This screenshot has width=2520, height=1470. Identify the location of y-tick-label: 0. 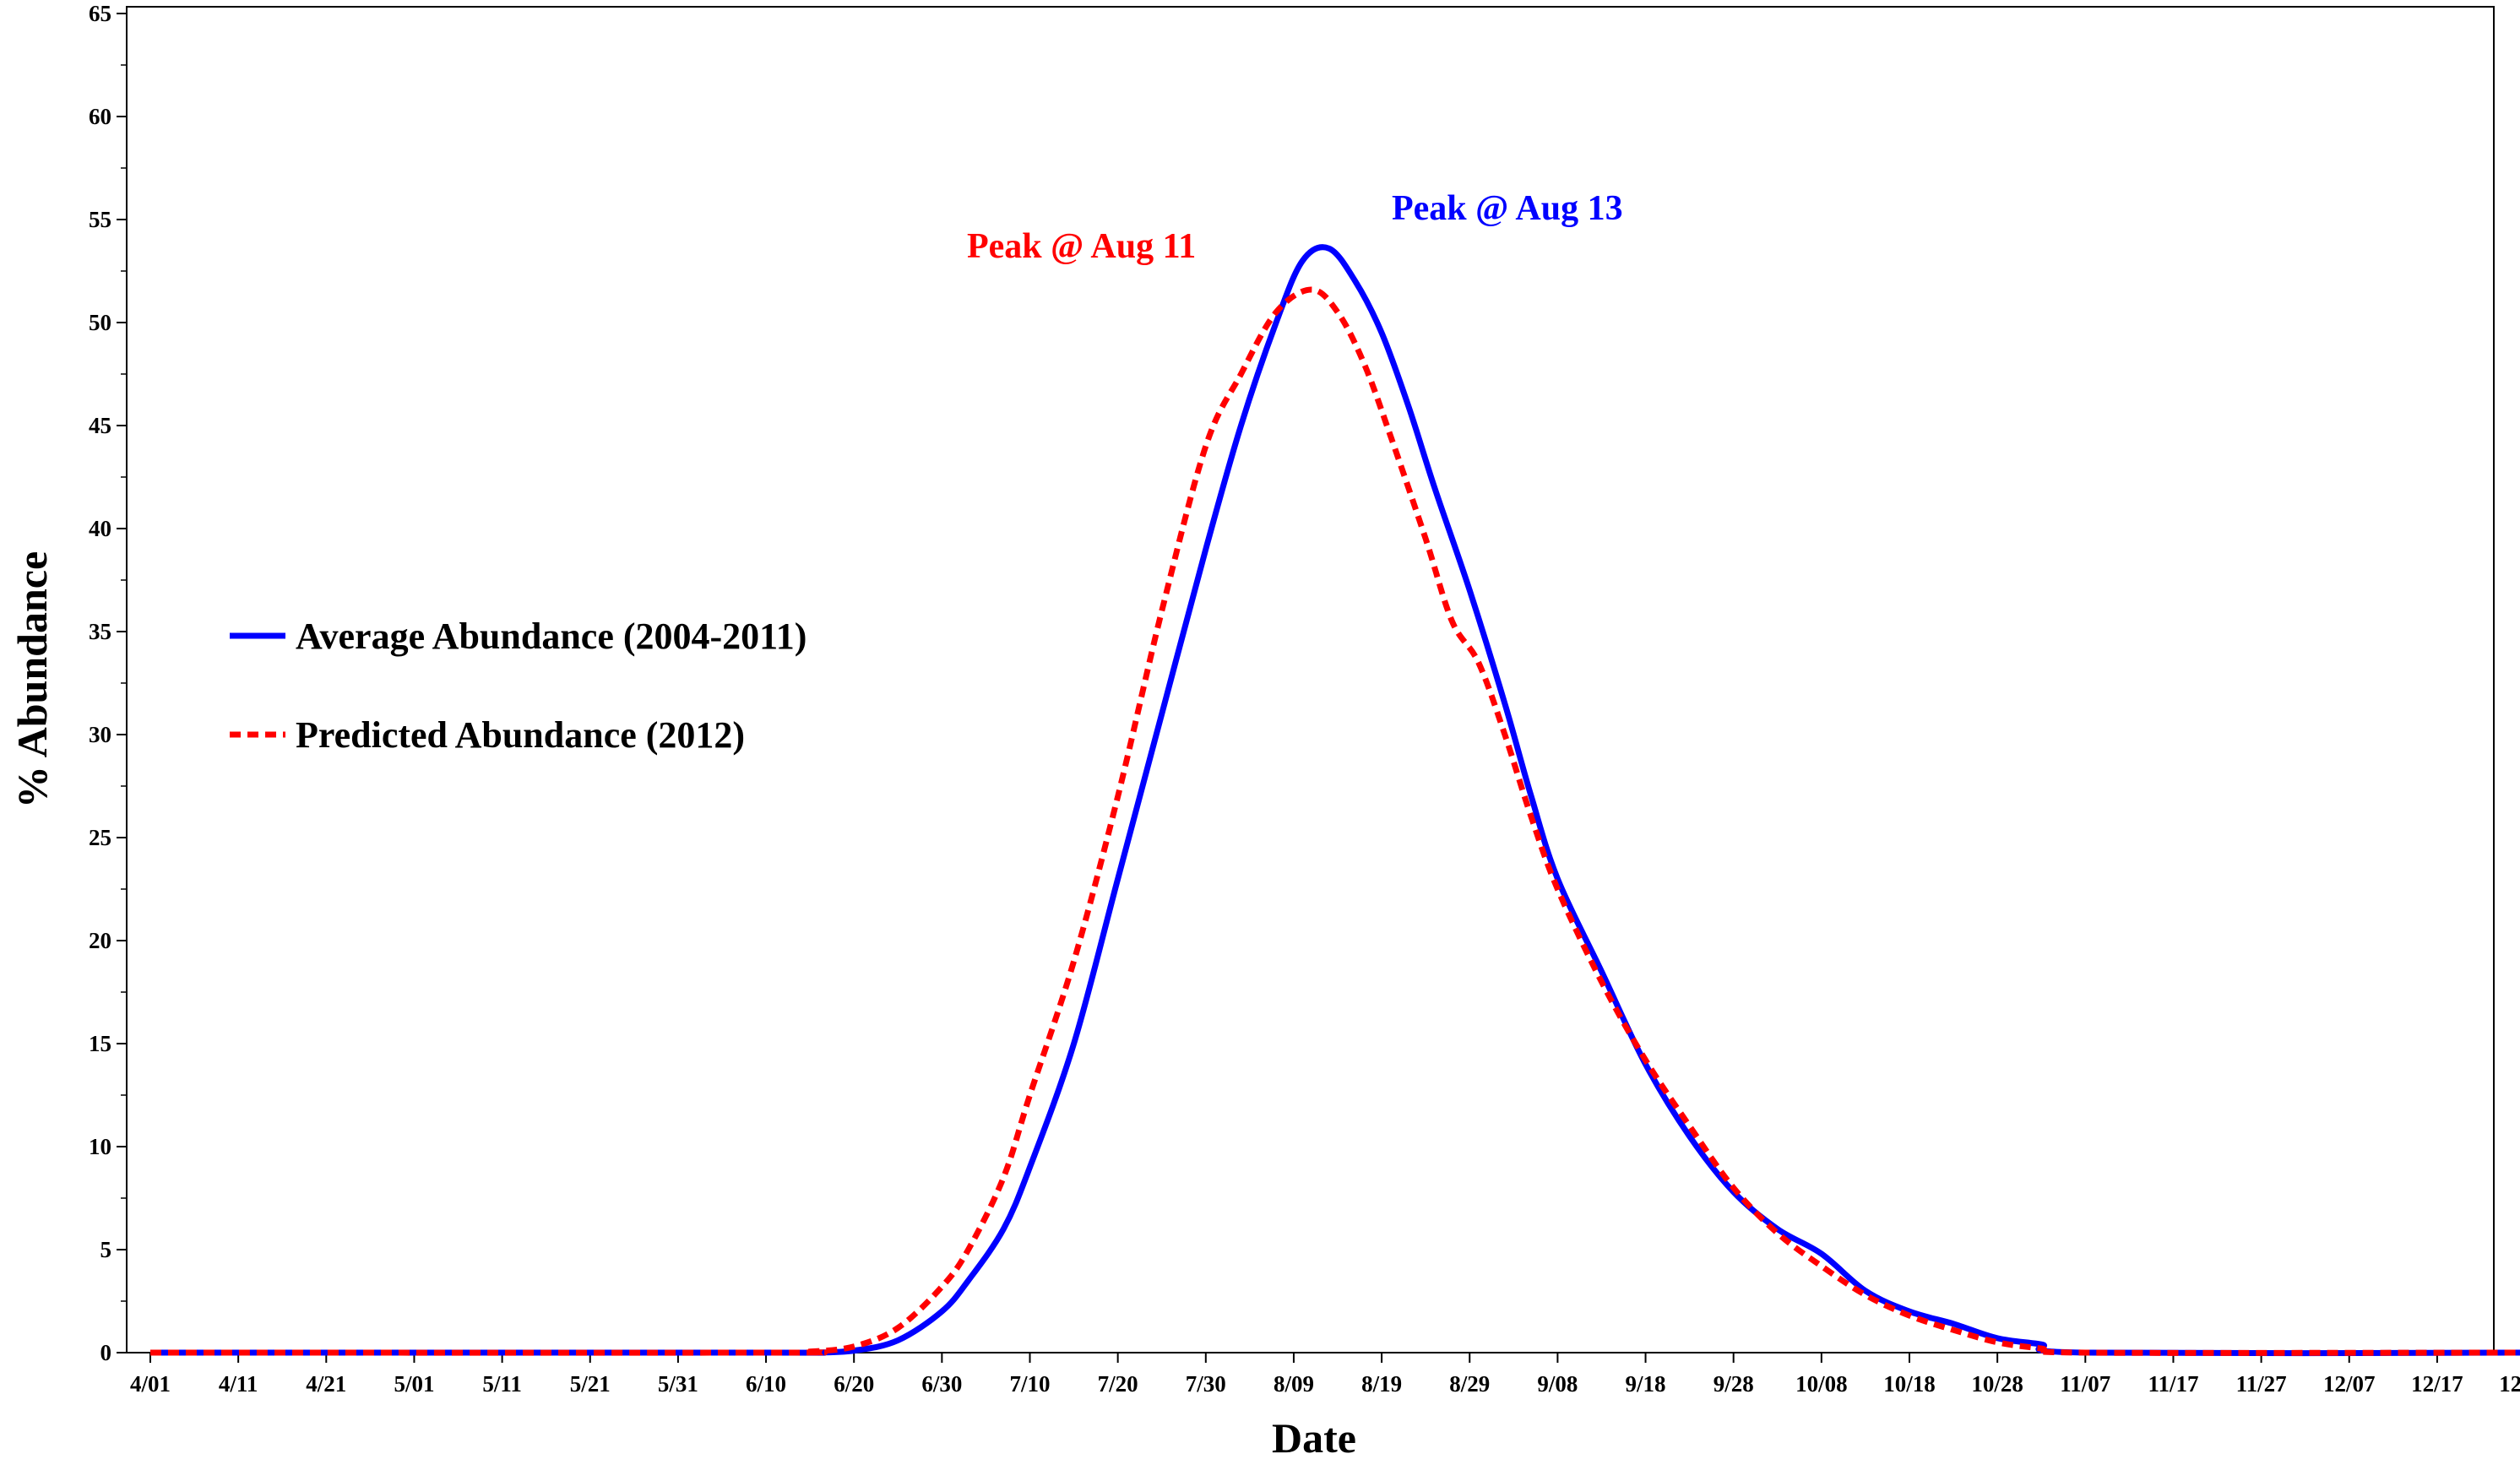
(106, 1352).